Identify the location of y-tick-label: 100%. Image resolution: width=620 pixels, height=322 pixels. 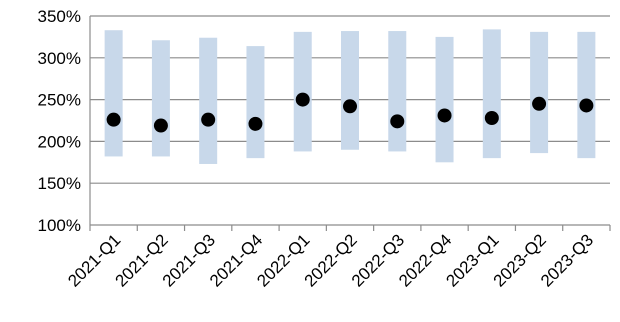
(59, 225).